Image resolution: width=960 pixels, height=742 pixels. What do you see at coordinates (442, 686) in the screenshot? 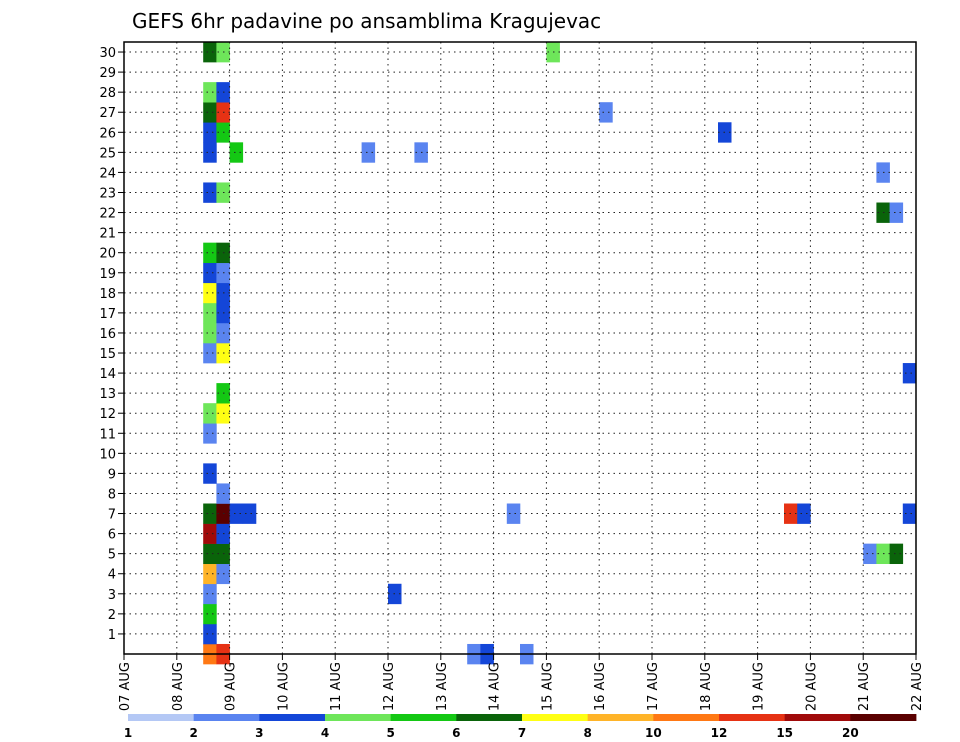
I see `x-tick-label: 13 AUG` at bounding box center [442, 686].